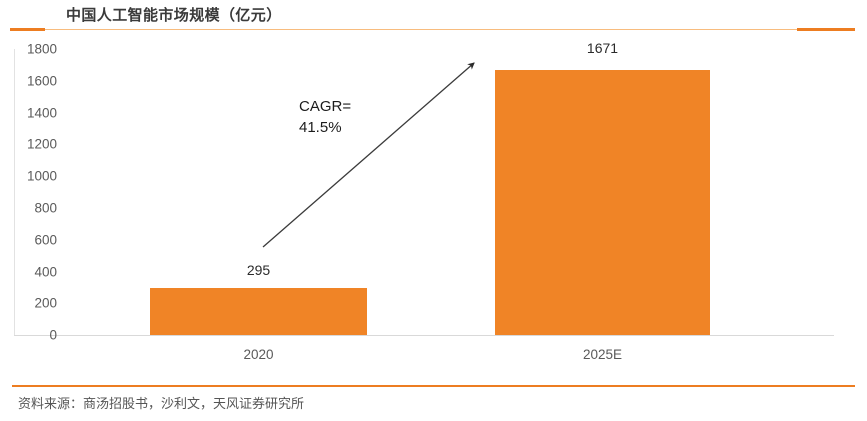 This screenshot has height=421, width=867. Describe the element at coordinates (258, 270) in the screenshot. I see `bar-value-label-2020: 295` at that location.